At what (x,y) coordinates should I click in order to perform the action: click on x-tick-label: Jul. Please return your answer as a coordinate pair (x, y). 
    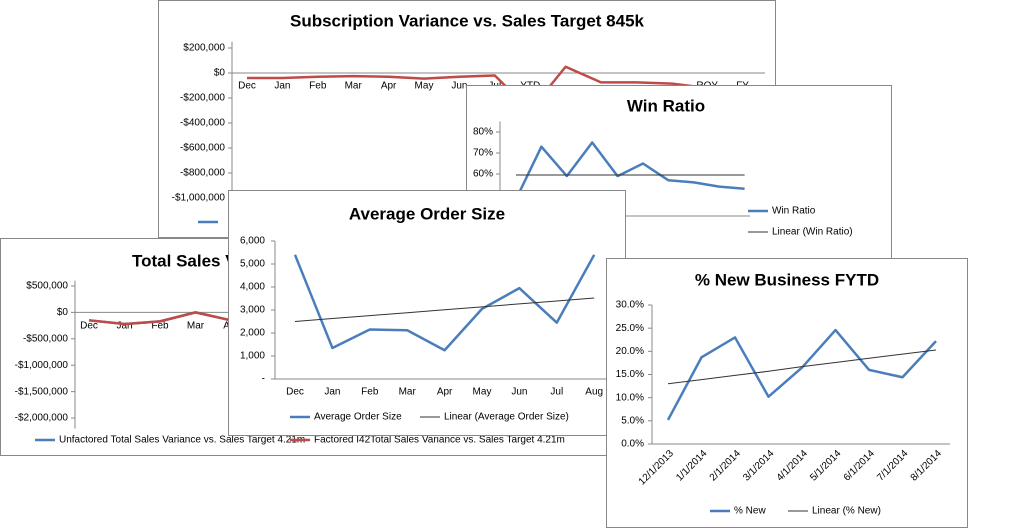
    Looking at the image, I should click on (556, 392).